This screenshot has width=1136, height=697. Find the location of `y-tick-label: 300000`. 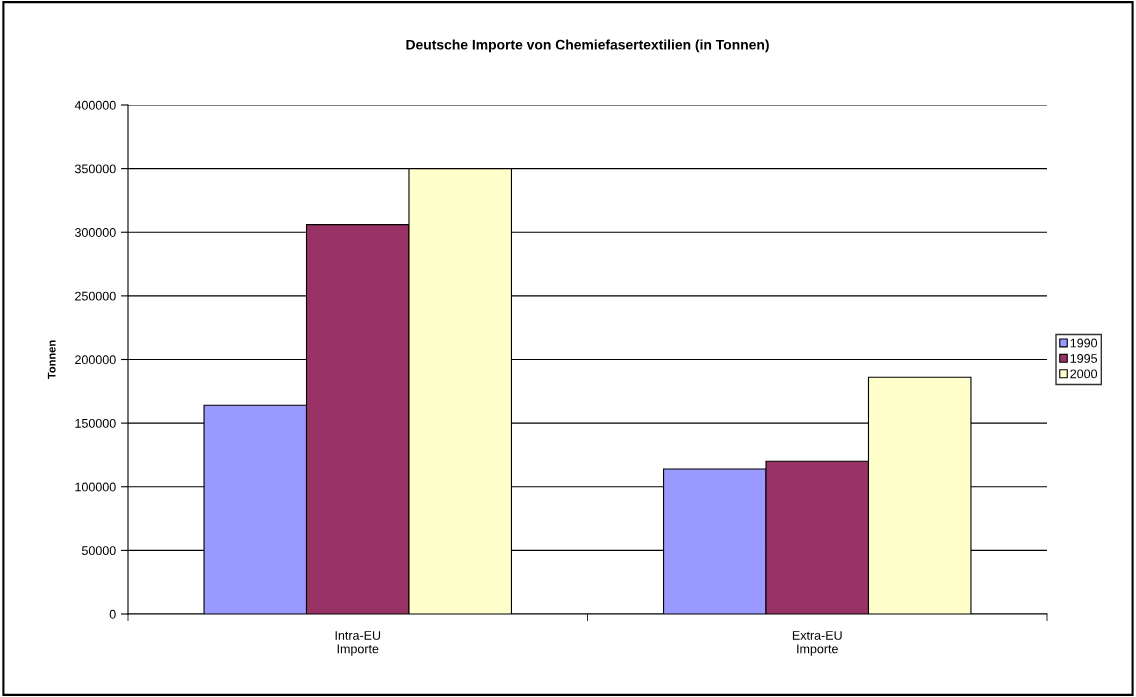

y-tick-label: 300000 is located at coordinates (95, 232).